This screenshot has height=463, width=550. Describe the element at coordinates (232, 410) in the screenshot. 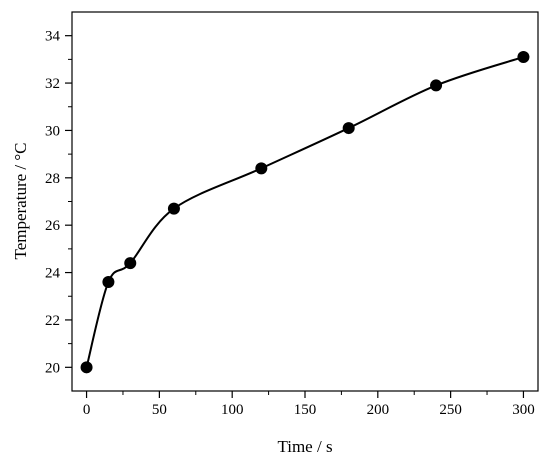

I see `x-tick-label: 100` at that location.